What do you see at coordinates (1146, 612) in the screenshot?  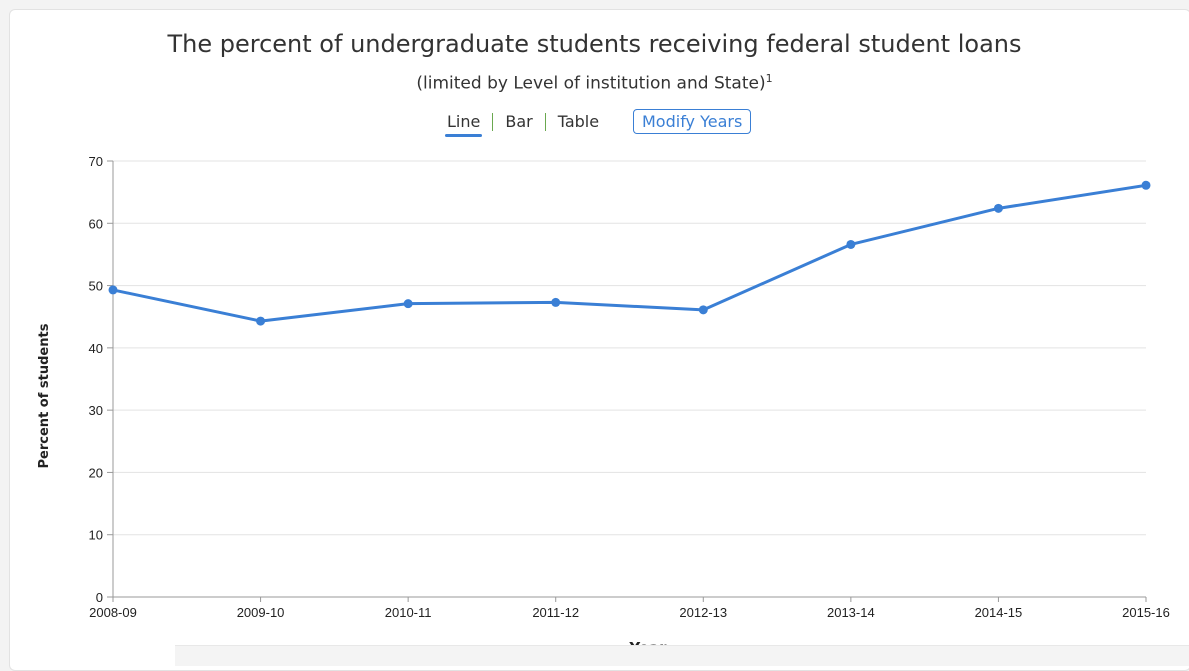 I see `x-tick-label: 2015-16` at bounding box center [1146, 612].